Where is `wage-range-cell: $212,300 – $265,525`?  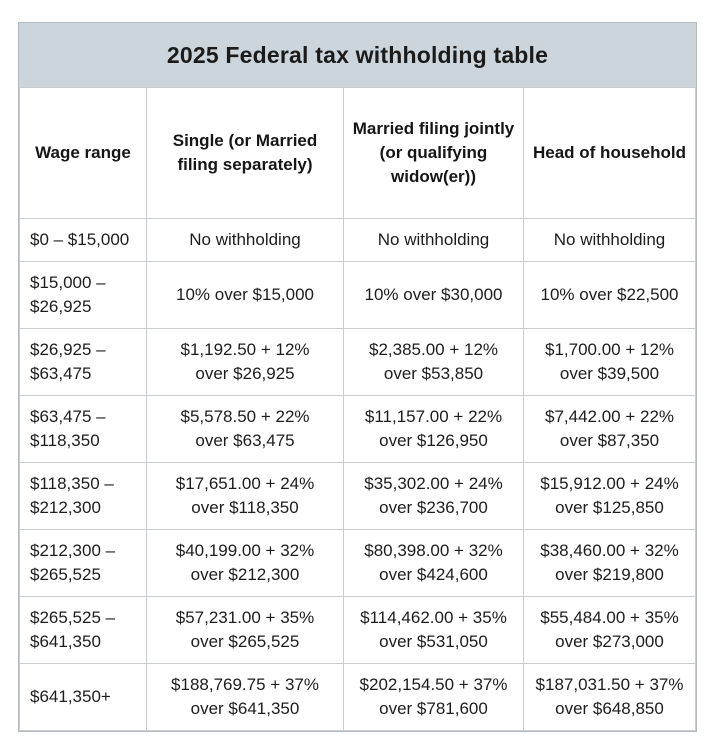 wage-range-cell: $212,300 – $265,525 is located at coordinates (83, 563).